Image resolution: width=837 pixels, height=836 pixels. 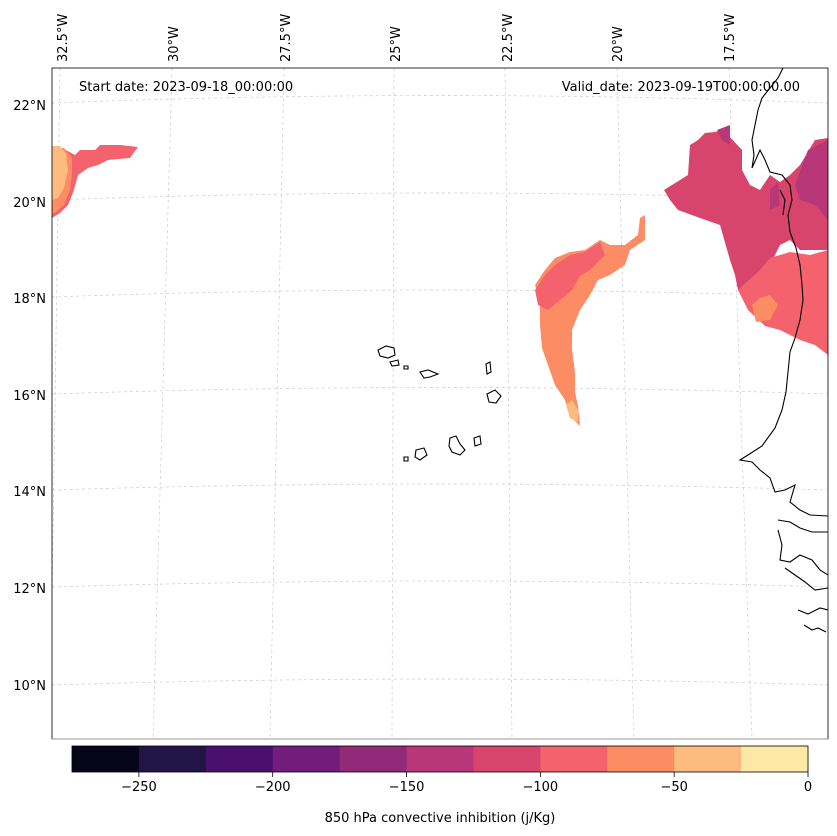 I want to click on cin-field-central, so click(x=590, y=320).